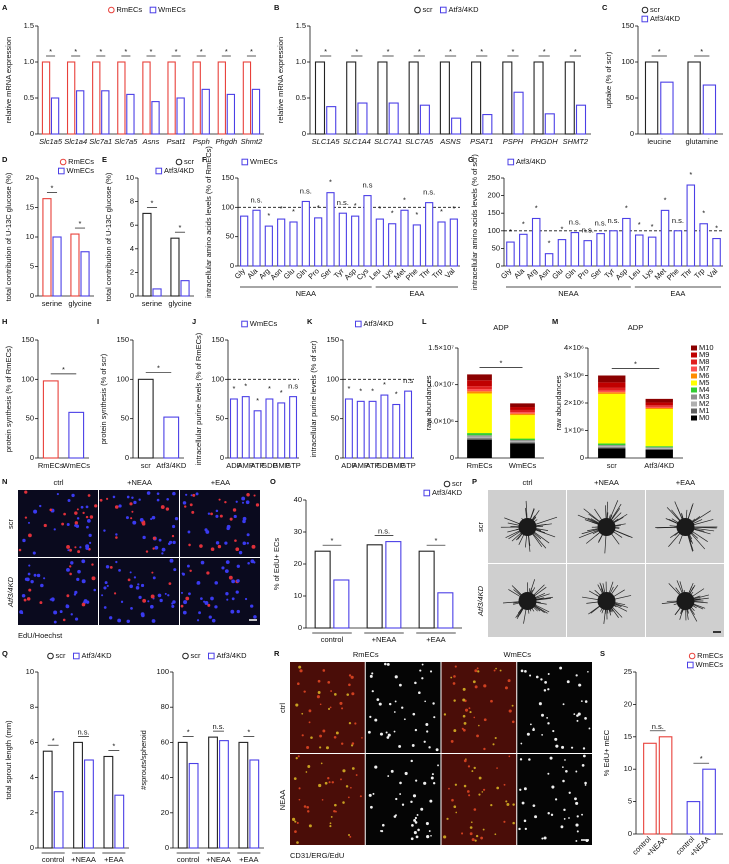 Image resolution: width=729 pixels, height=864 pixels. What do you see at coordinates (685, 482) in the screenshot?
I see `column-label: +EAA` at bounding box center [685, 482].